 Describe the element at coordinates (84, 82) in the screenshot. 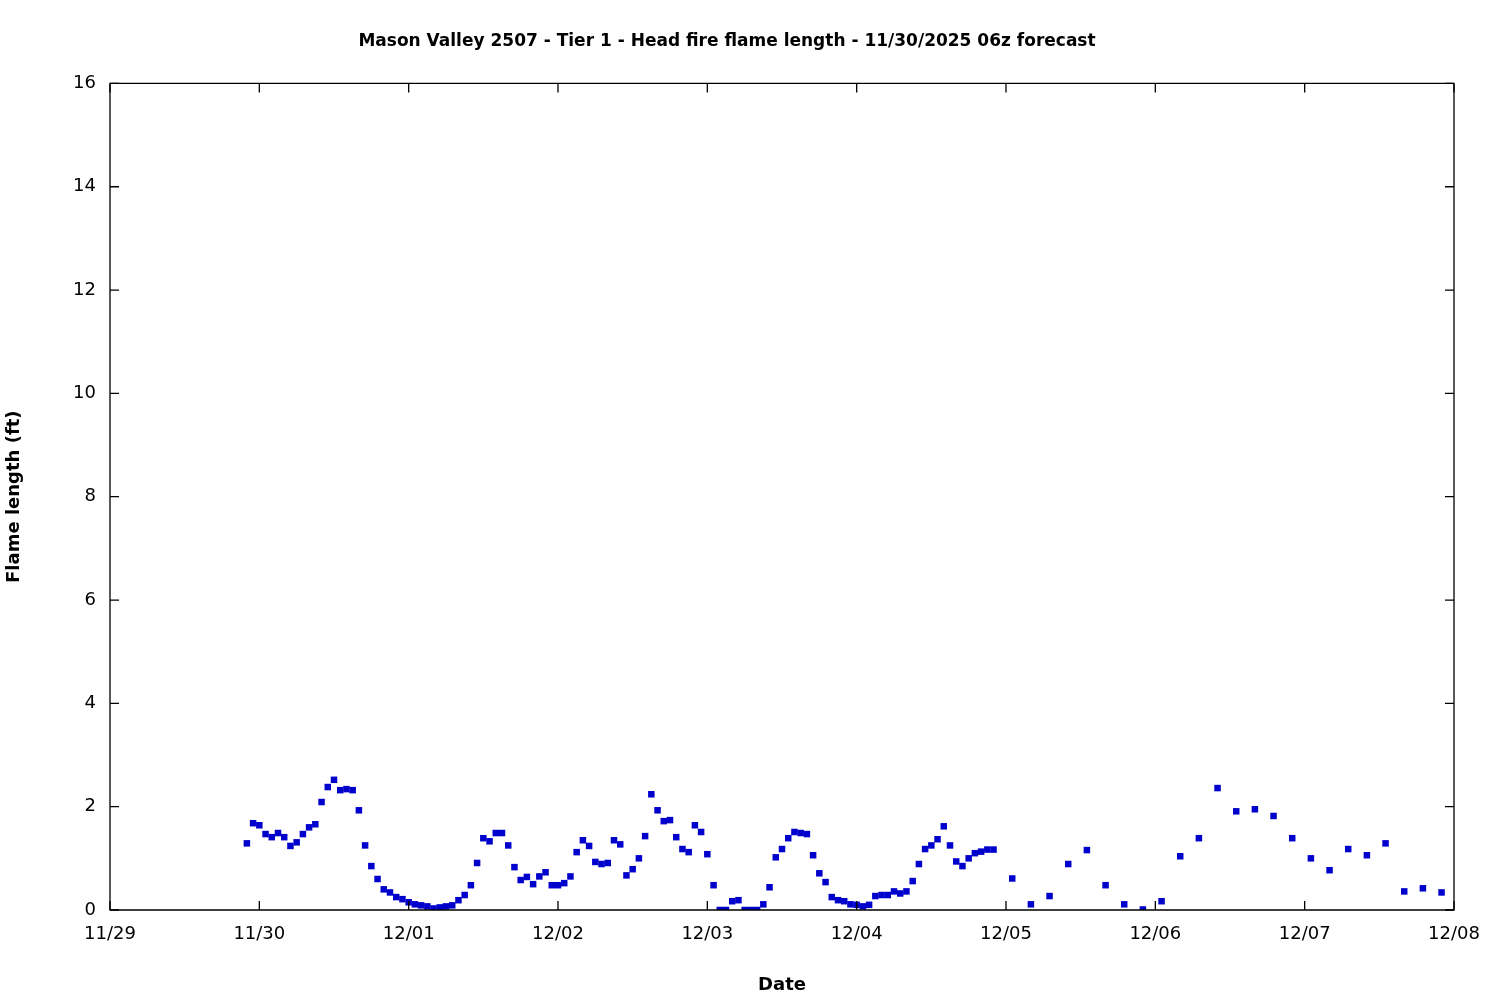

I see `y-tick-label: 16` at that location.